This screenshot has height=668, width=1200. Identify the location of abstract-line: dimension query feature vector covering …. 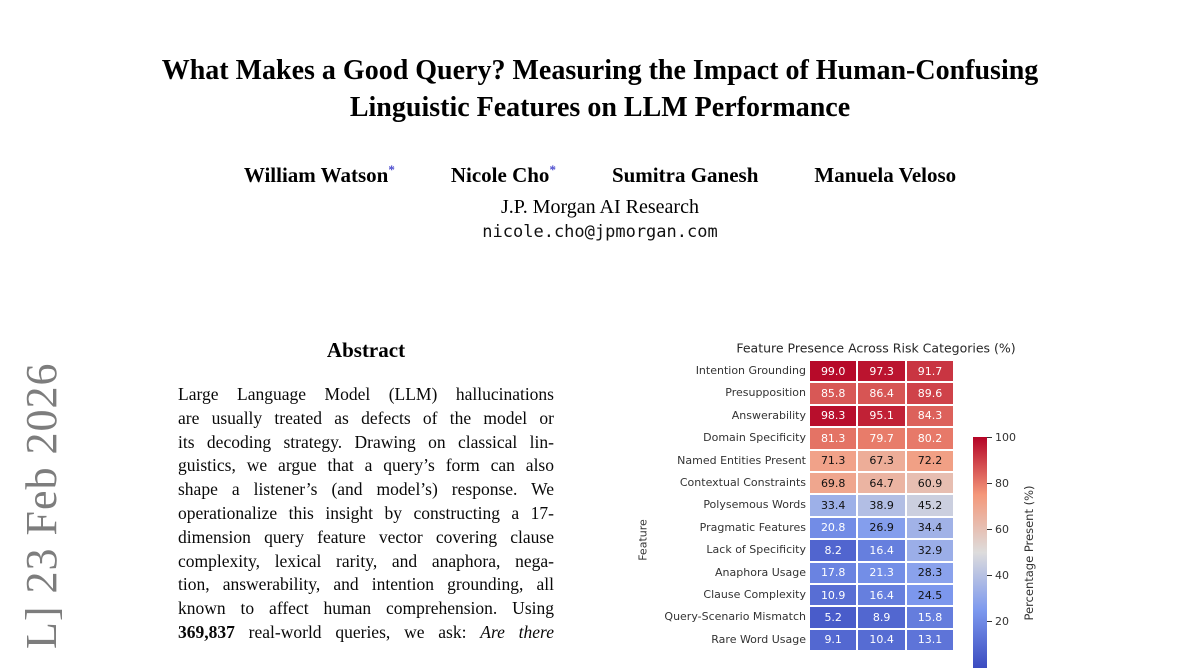
(366, 536).